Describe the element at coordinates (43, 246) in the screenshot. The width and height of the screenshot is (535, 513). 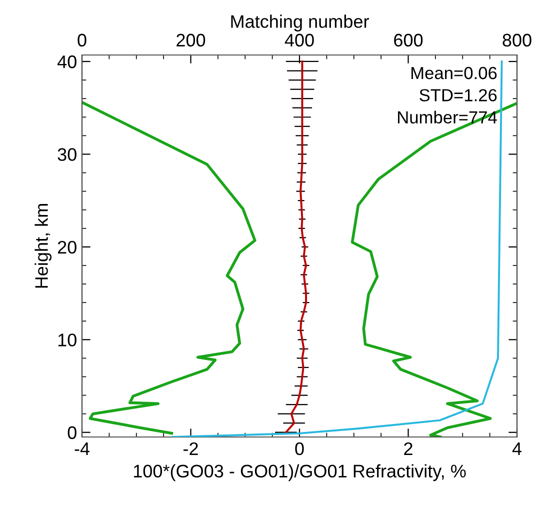
I see `y-axis-title: Height, km` at that location.